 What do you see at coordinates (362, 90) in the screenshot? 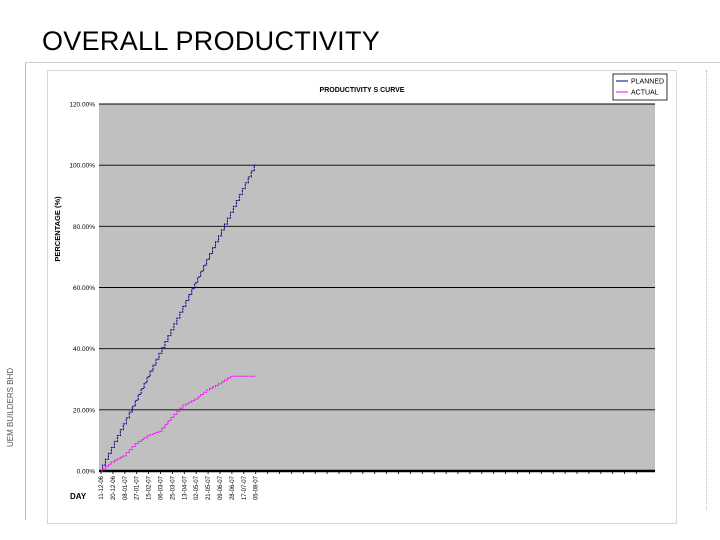
I see `chart-title: PRODUCTIVITY S CURVE` at bounding box center [362, 90].